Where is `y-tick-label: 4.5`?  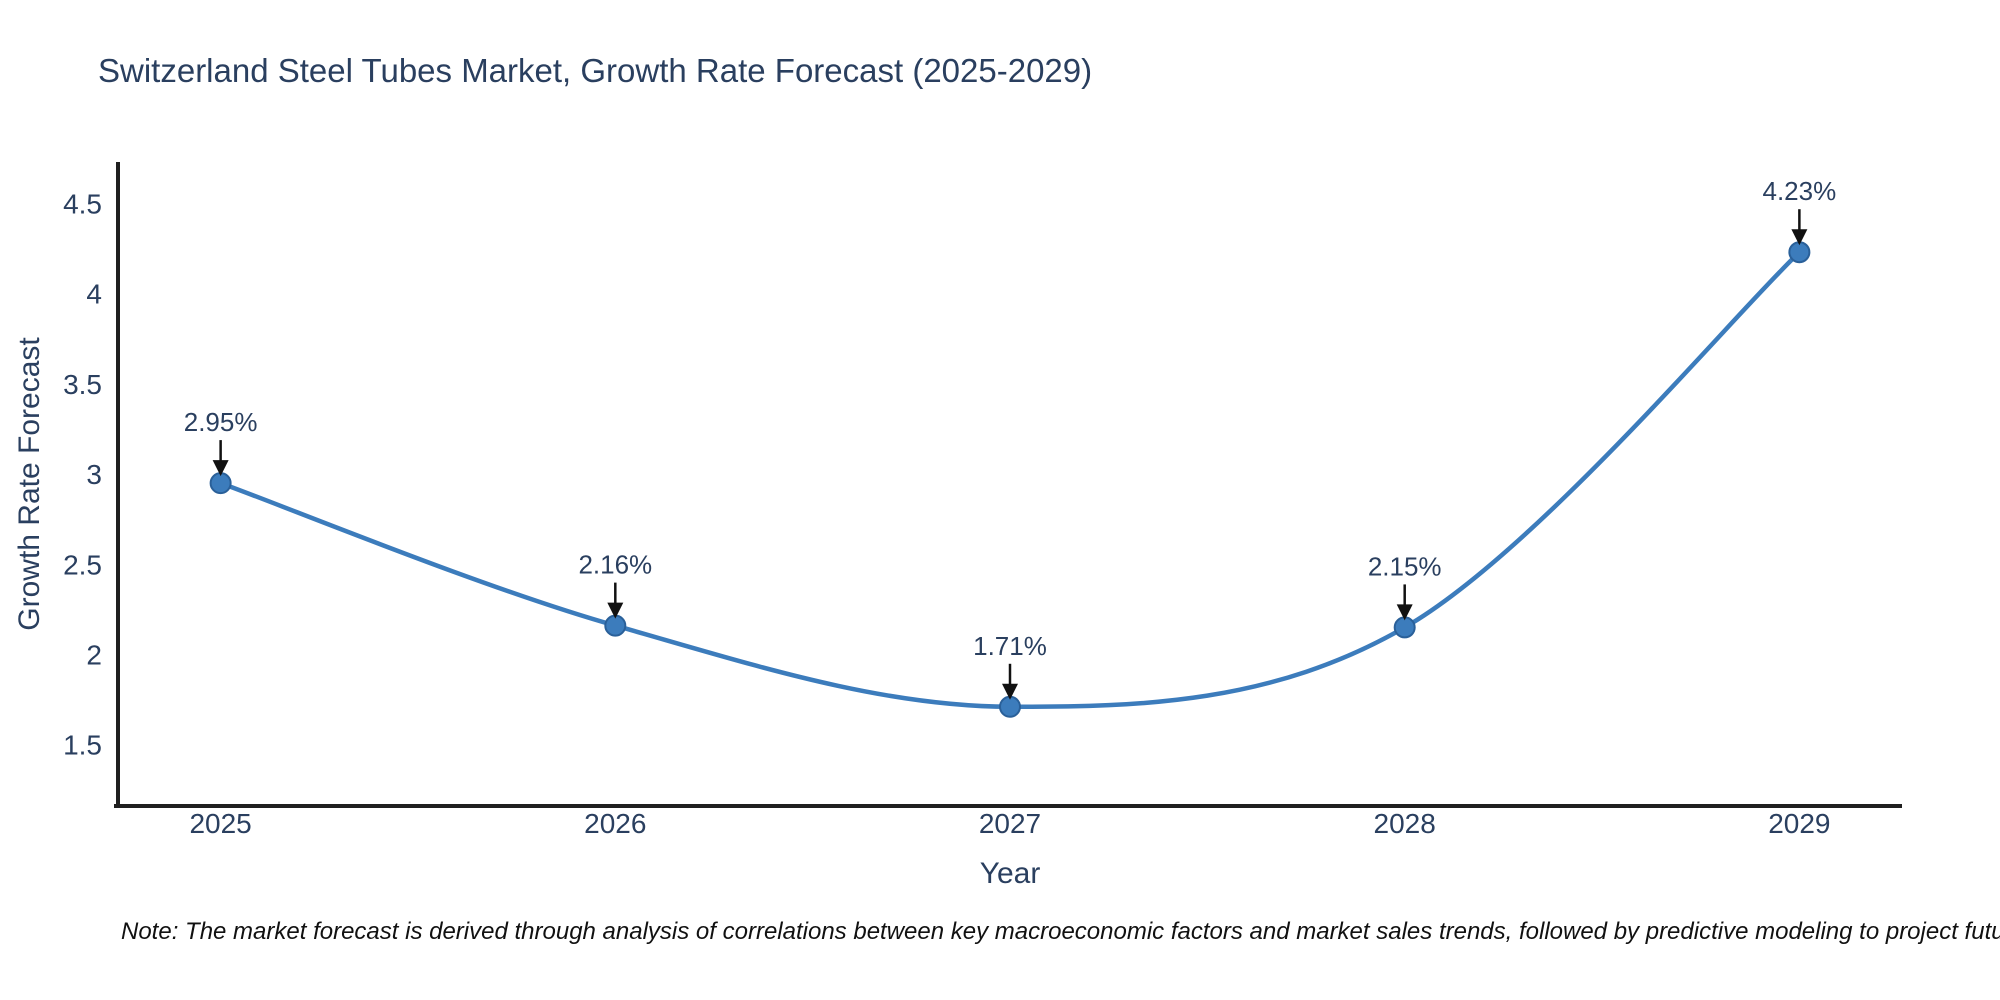
y-tick-label: 4.5 is located at coordinates (82, 203).